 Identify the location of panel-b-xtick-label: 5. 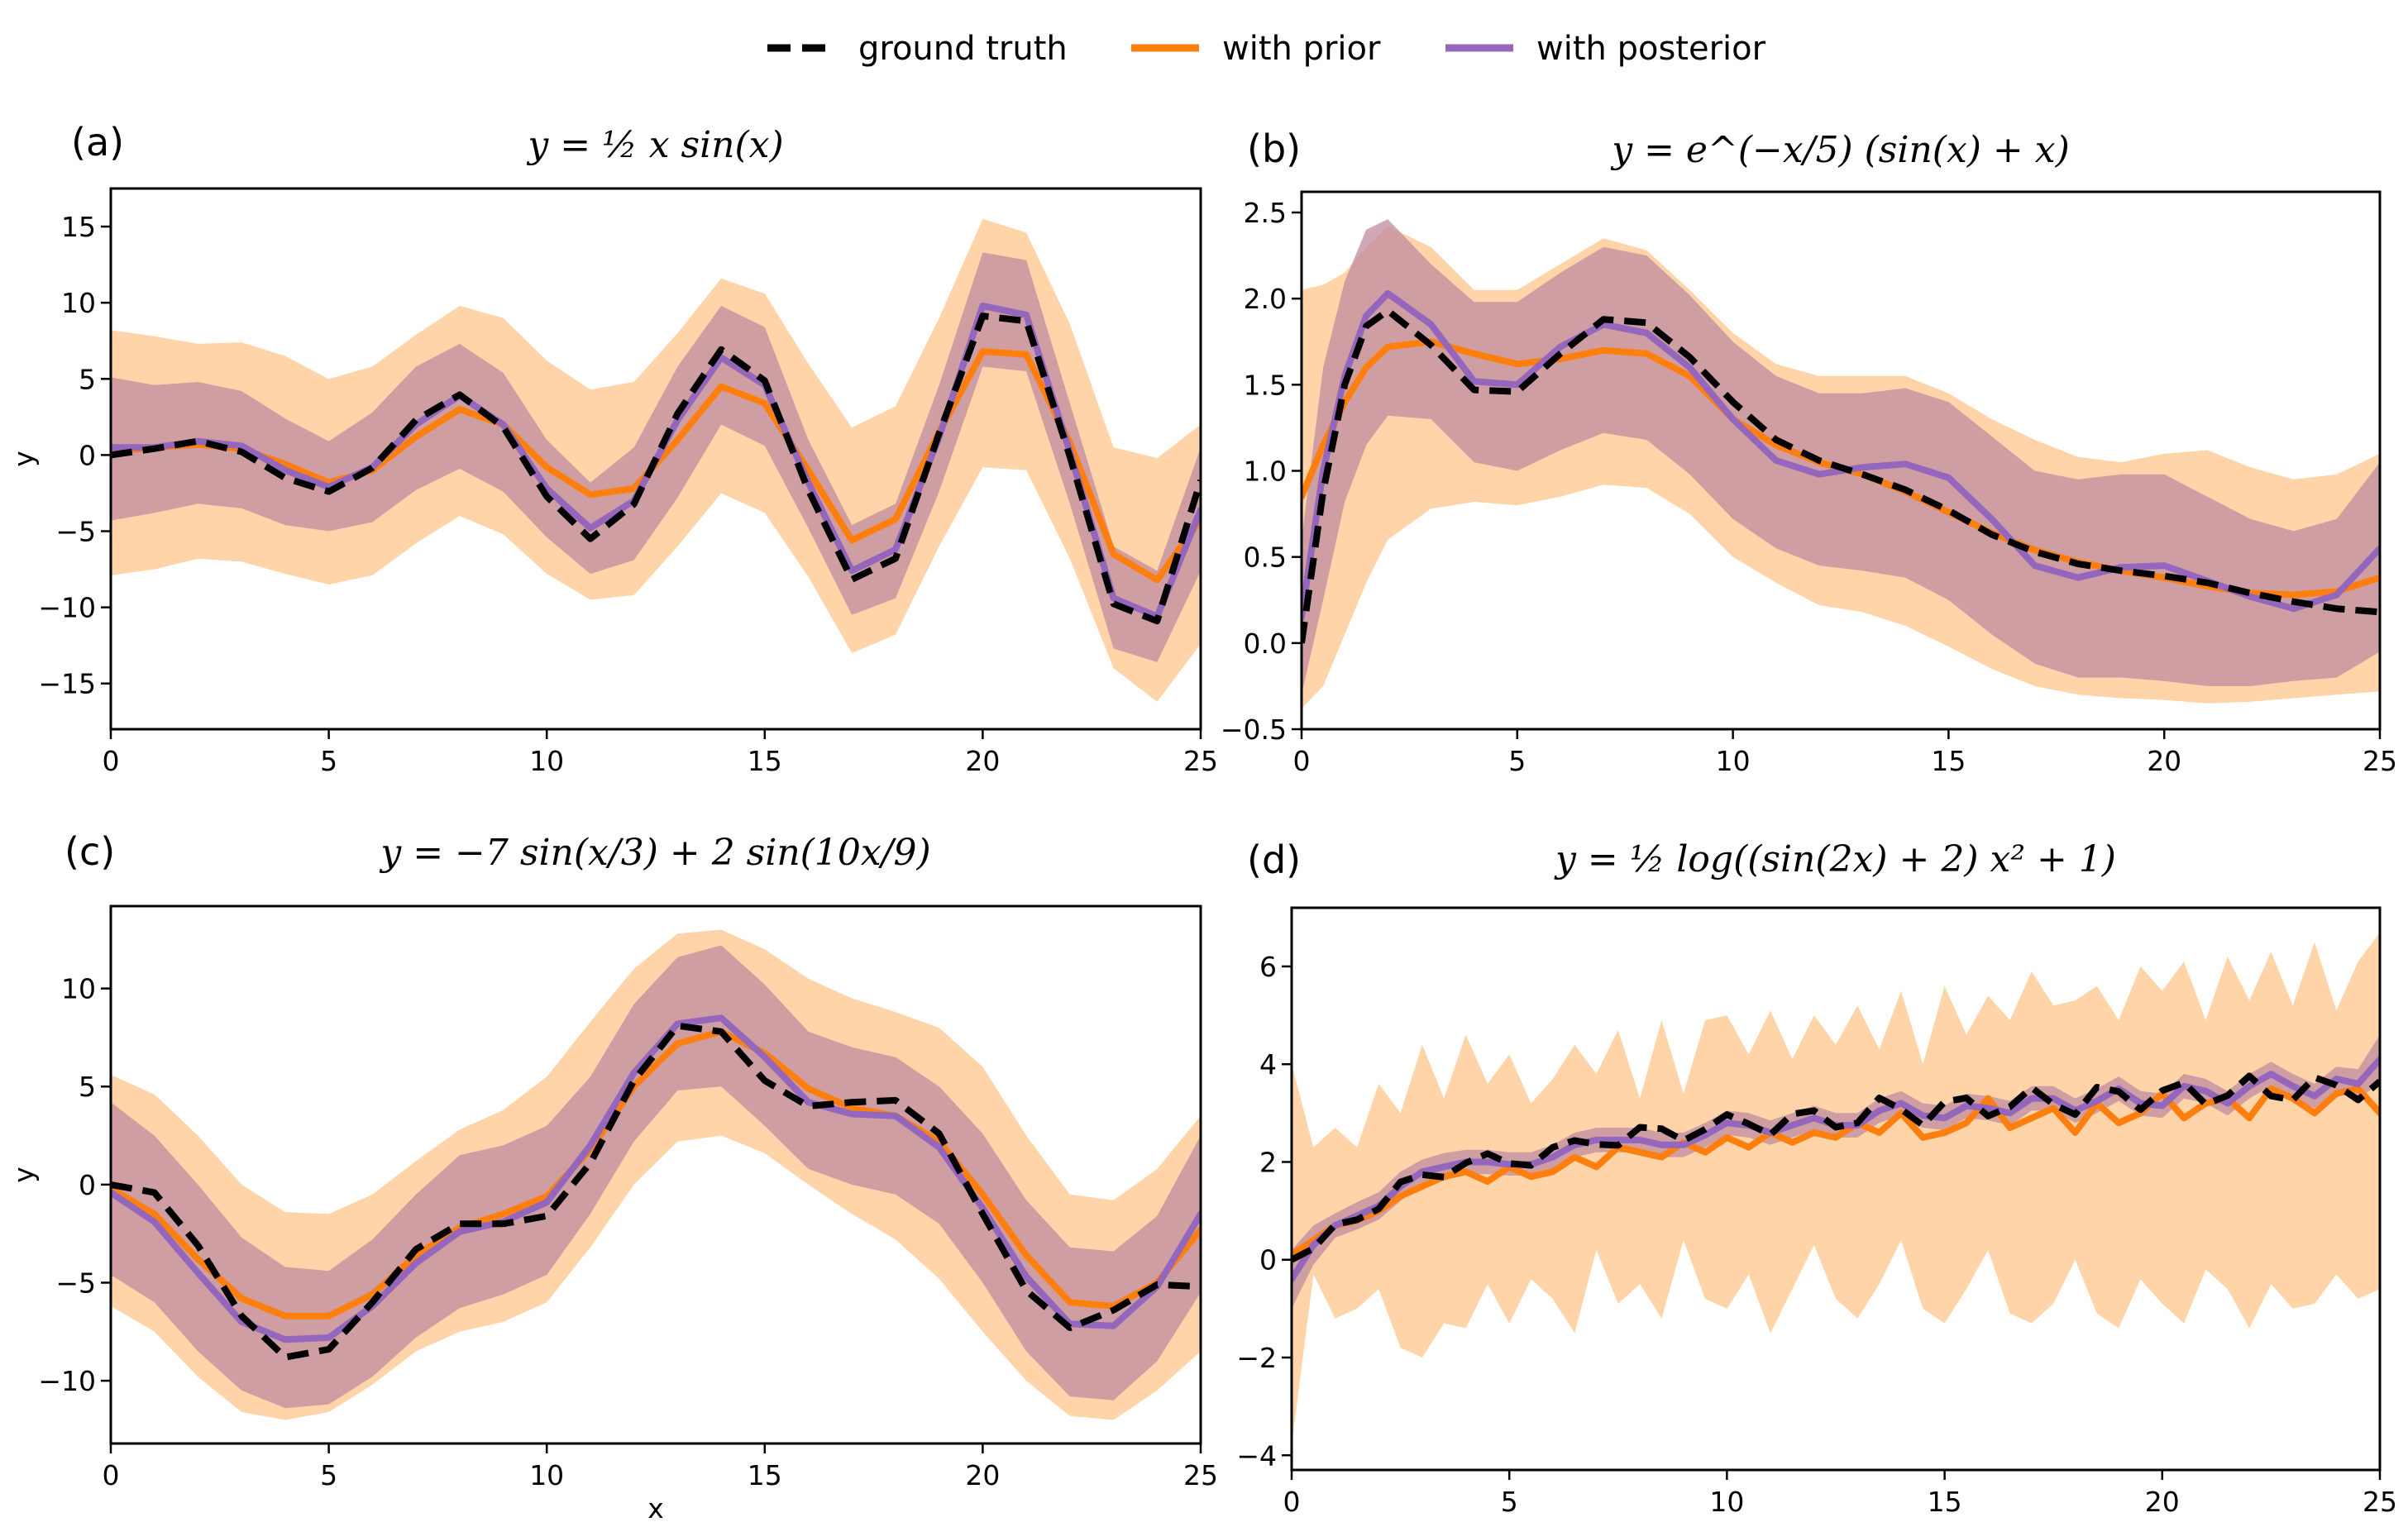
(1517, 761).